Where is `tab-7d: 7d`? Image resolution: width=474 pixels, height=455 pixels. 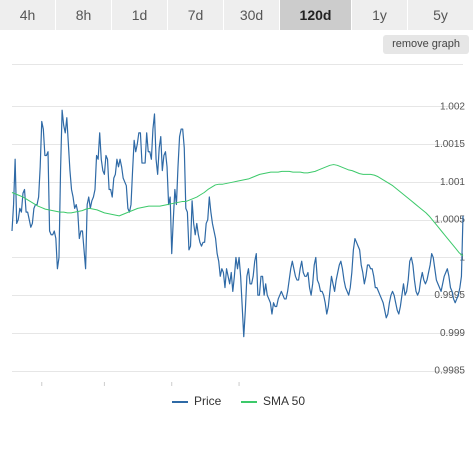 tab-7d: 7d is located at coordinates (196, 15).